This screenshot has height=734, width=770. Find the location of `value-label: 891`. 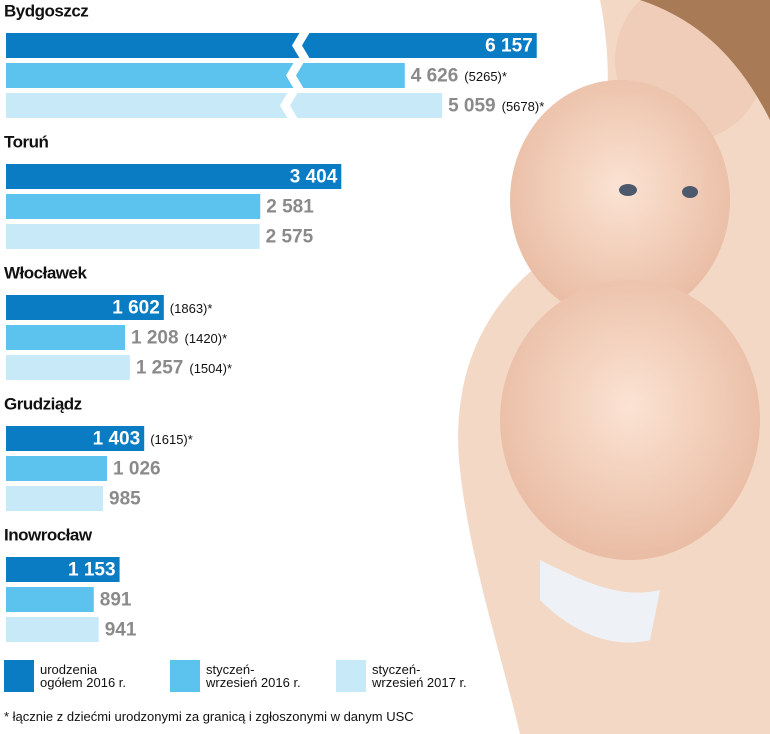

value-label: 891 is located at coordinates (116, 600).